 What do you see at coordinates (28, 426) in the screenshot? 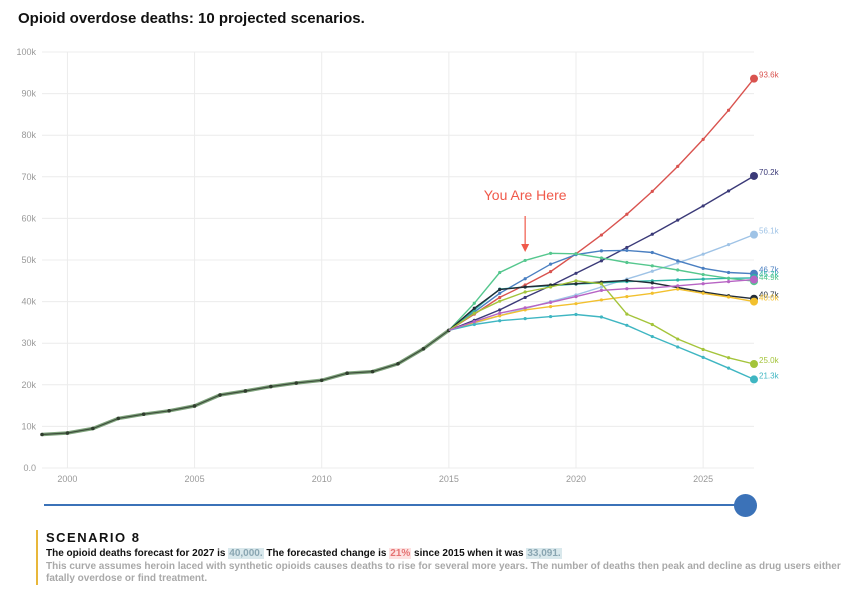
I see `y-tick-label: 10k` at bounding box center [28, 426].